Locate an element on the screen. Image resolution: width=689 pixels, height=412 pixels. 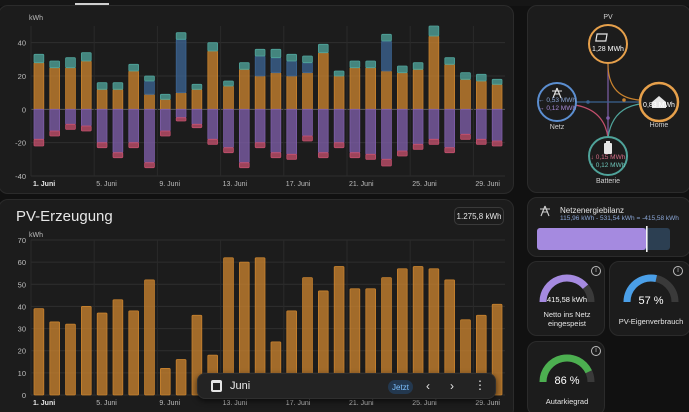
chevron-right-icon: › is located at coordinates (452, 386).